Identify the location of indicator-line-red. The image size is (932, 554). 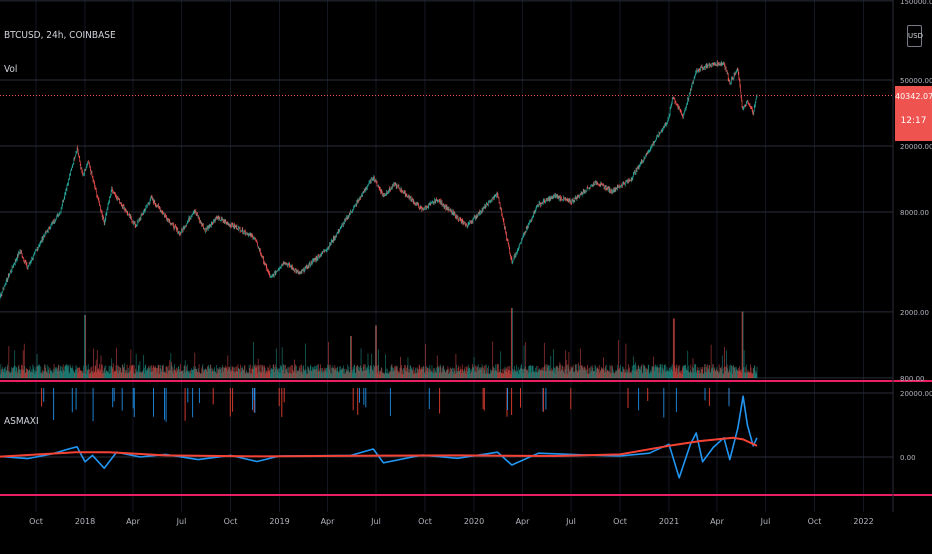
(379, 447).